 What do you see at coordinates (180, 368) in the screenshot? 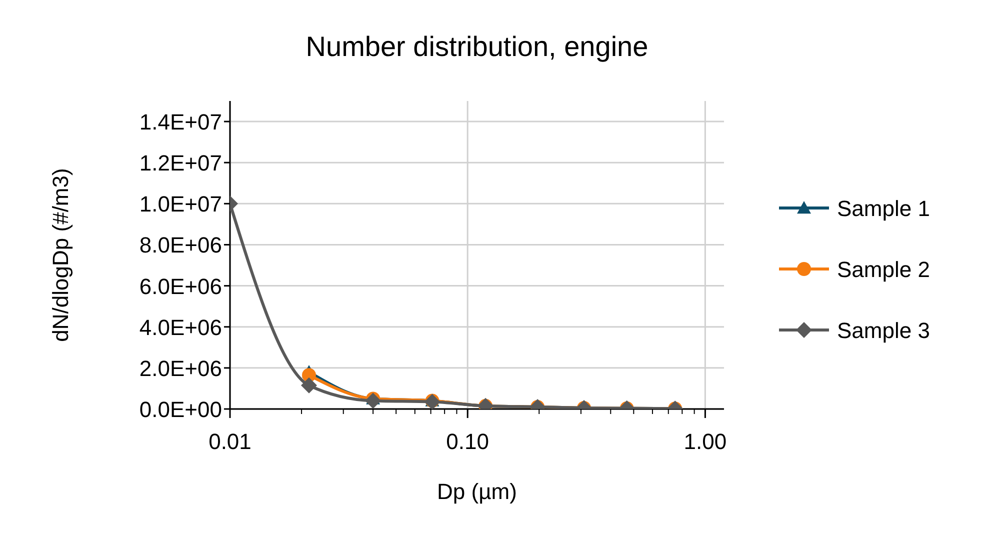
I see `y-tick-label: 2.0E+06` at bounding box center [180, 368].